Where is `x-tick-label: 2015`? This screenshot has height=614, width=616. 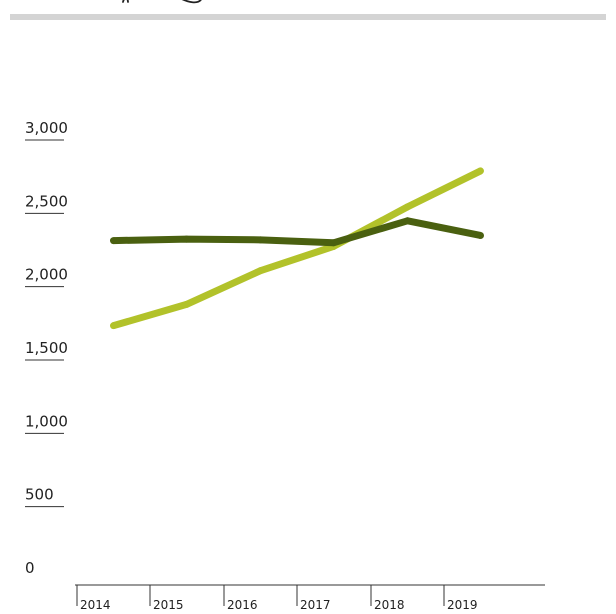
x-tick-label: 2015 is located at coordinates (168, 604).